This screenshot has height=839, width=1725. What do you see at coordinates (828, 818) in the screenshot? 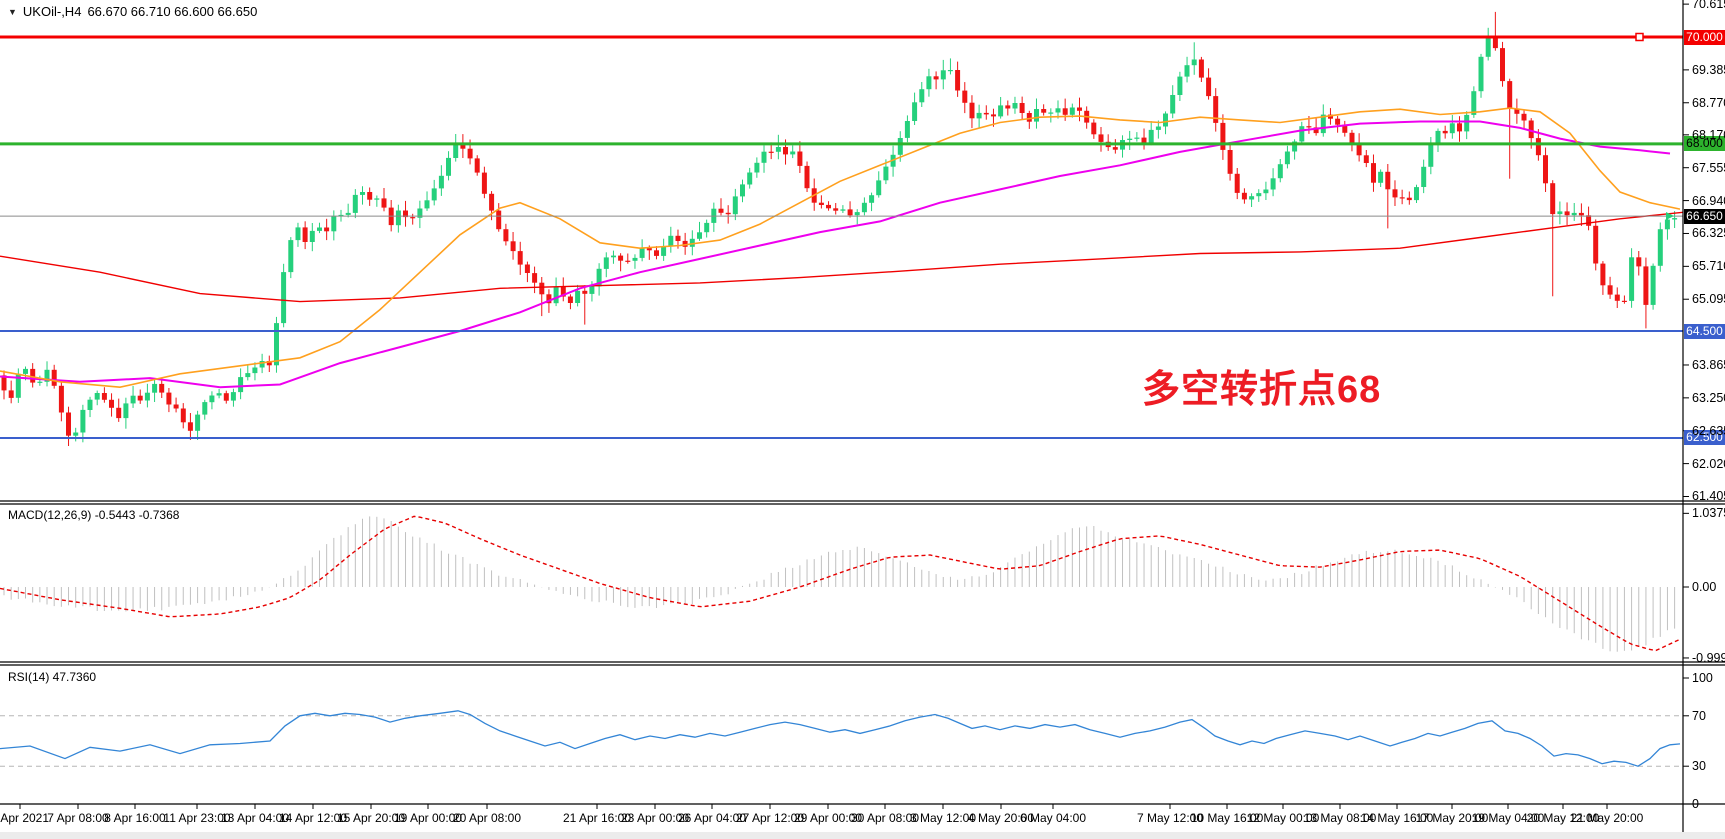
I see `time-label: 29 Apr 00:00` at bounding box center [828, 818].